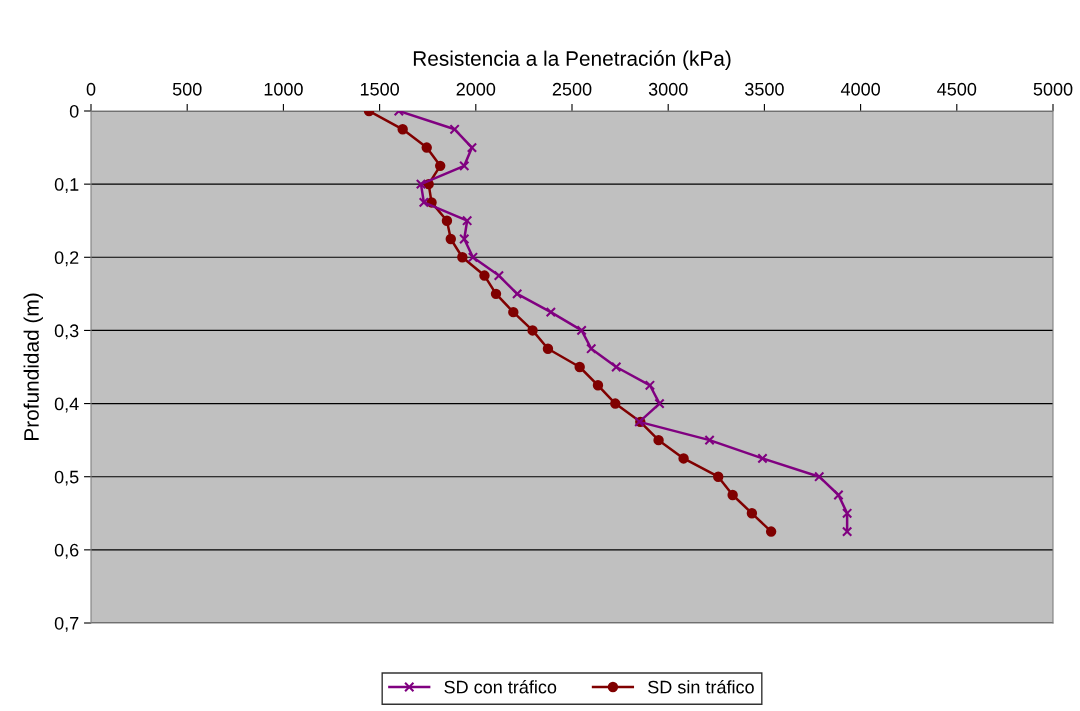 The image size is (1080, 711). I want to click on x-tick-label: 0, so click(91, 89).